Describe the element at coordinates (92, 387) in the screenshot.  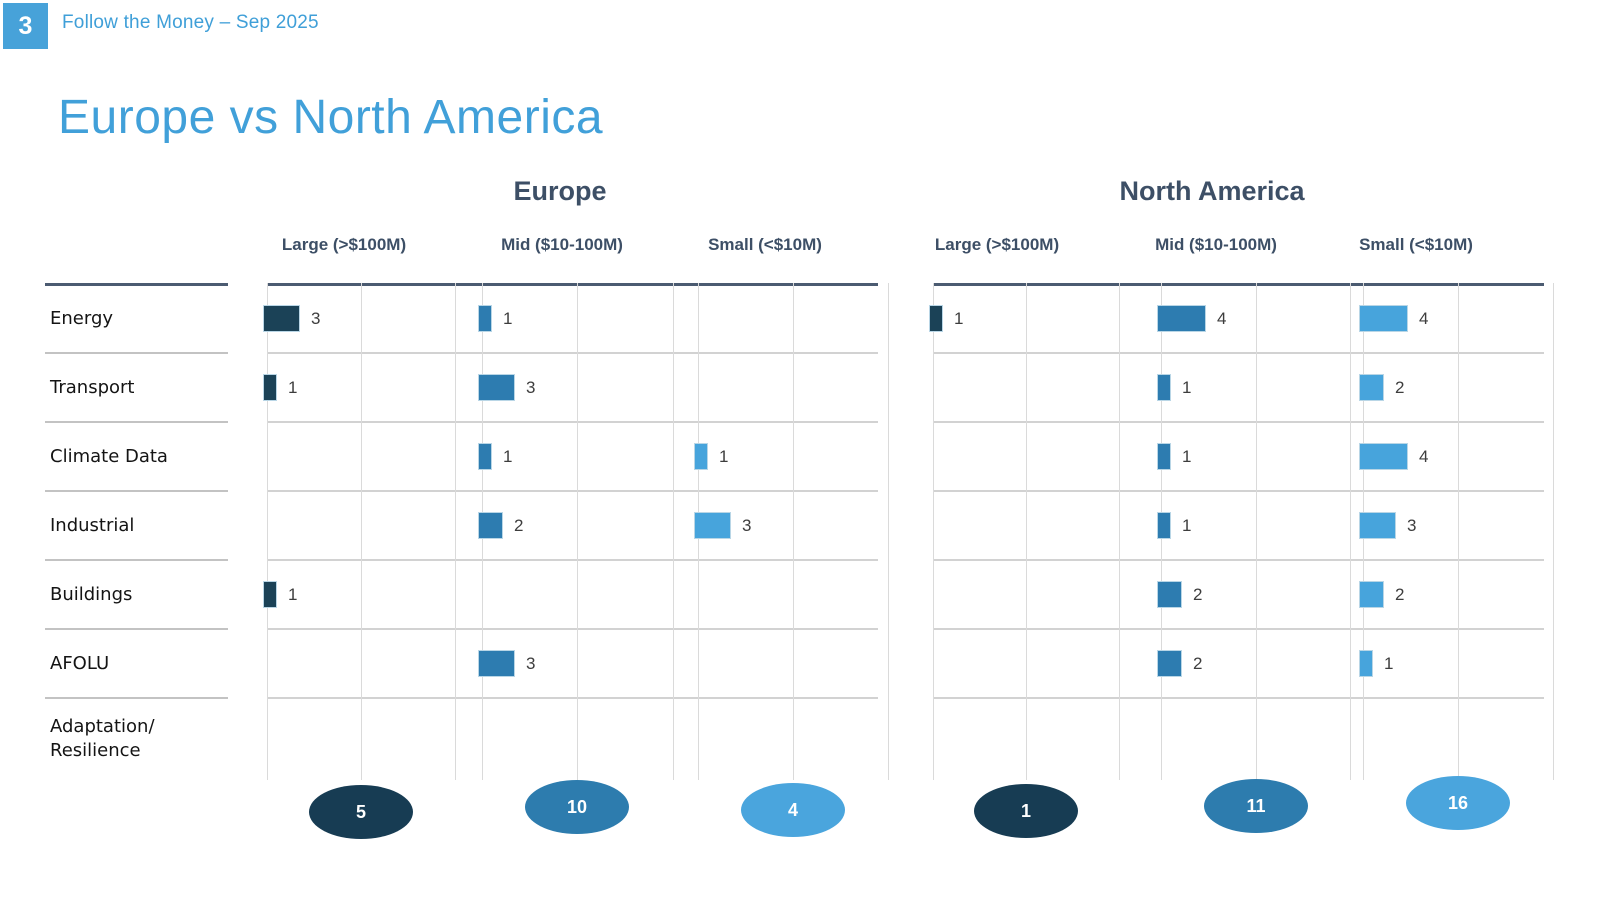
I see `row-label-transport: Transport` at that location.